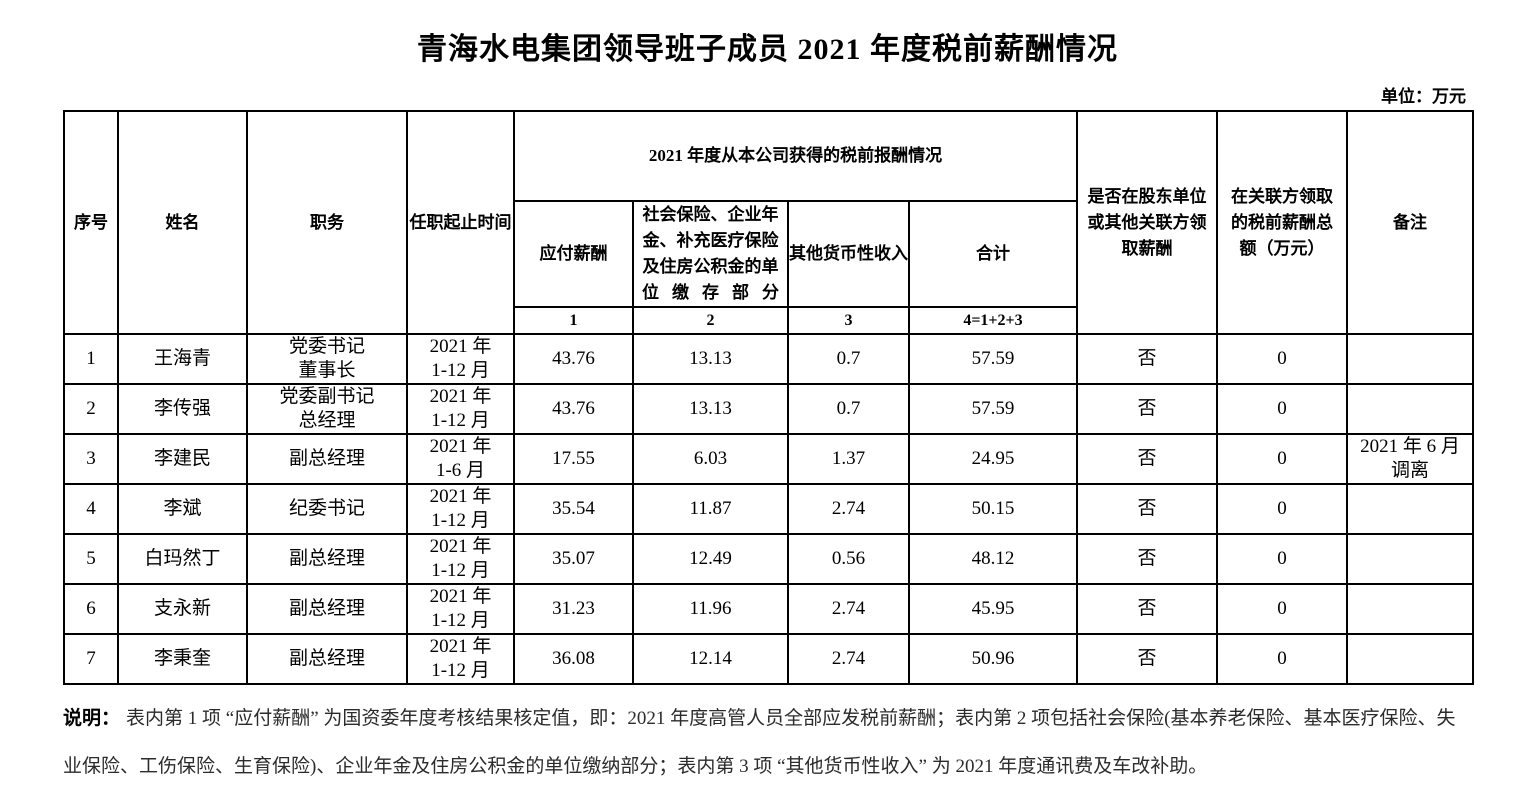  What do you see at coordinates (848, 320) in the screenshot?
I see `header-col-number-3: 3` at bounding box center [848, 320].